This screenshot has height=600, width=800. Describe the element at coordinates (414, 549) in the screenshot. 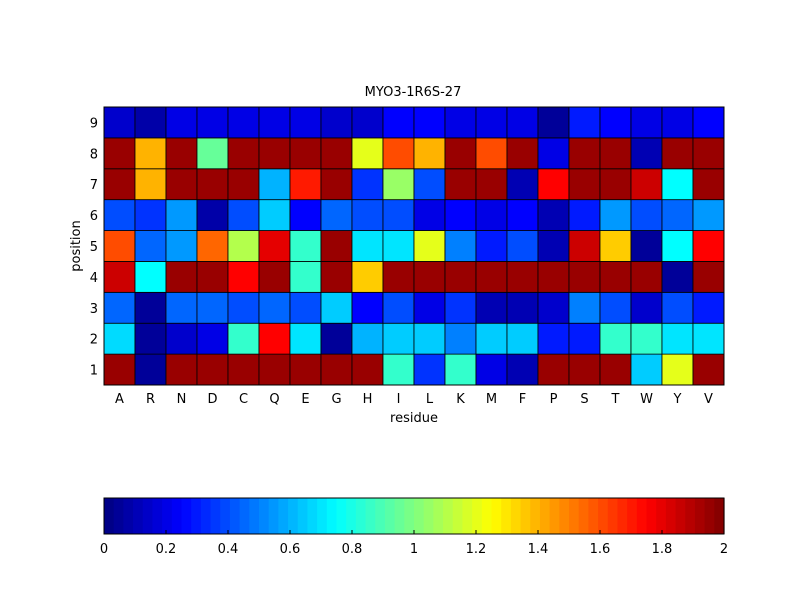

I see `colorbar-tick-label: 1` at that location.